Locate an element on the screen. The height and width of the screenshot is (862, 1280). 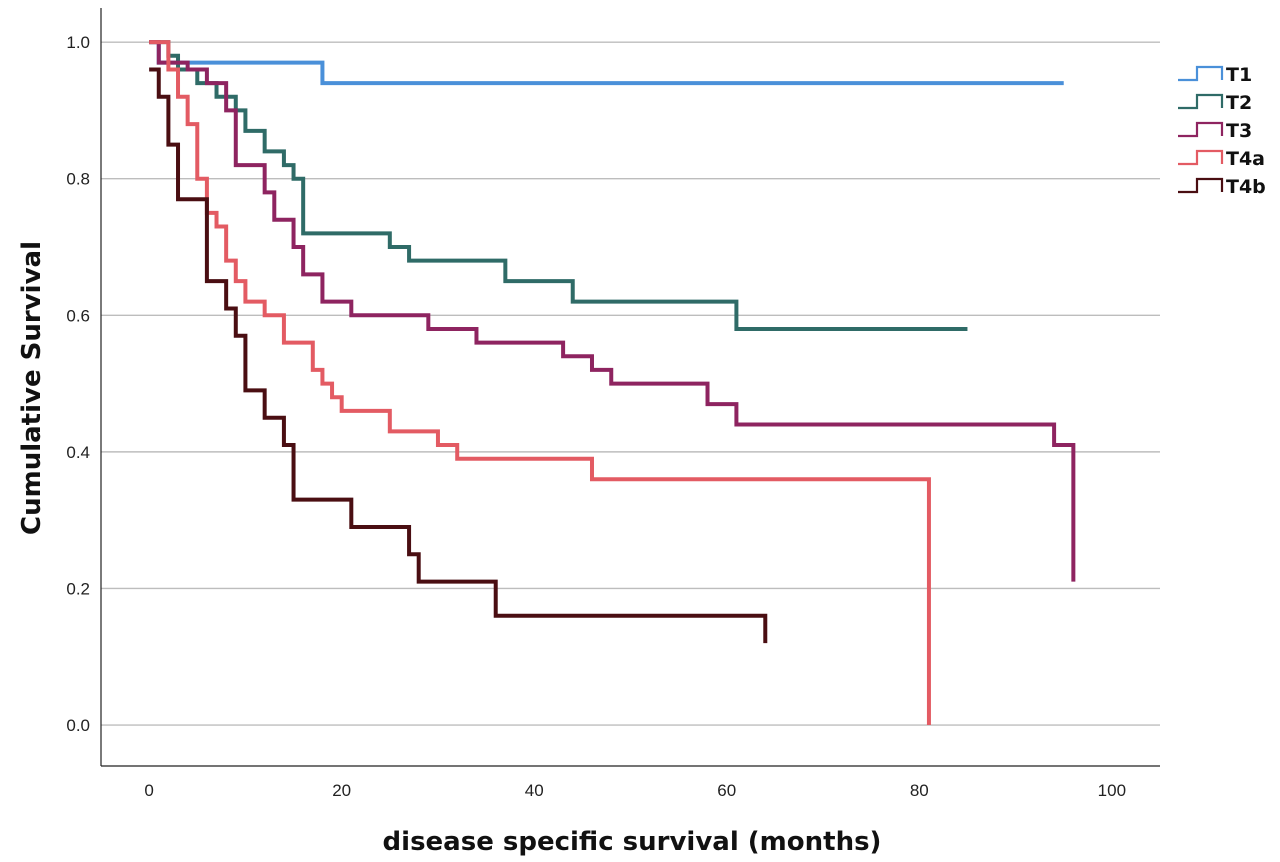
legend-swatch-t3 is located at coordinates (1201, 129).